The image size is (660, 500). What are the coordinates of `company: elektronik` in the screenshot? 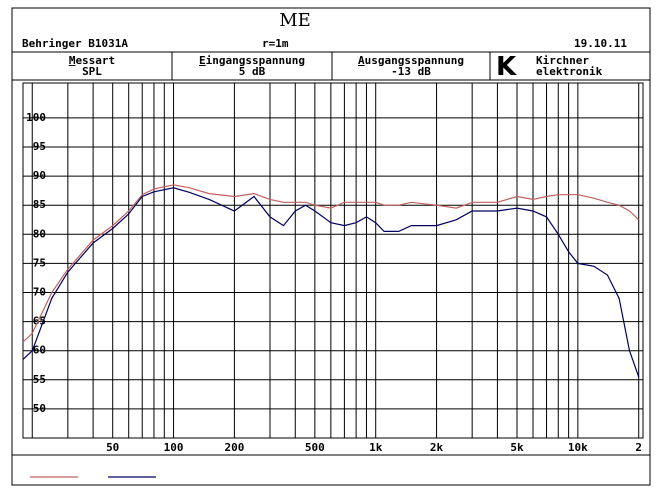 It's located at (569, 71).